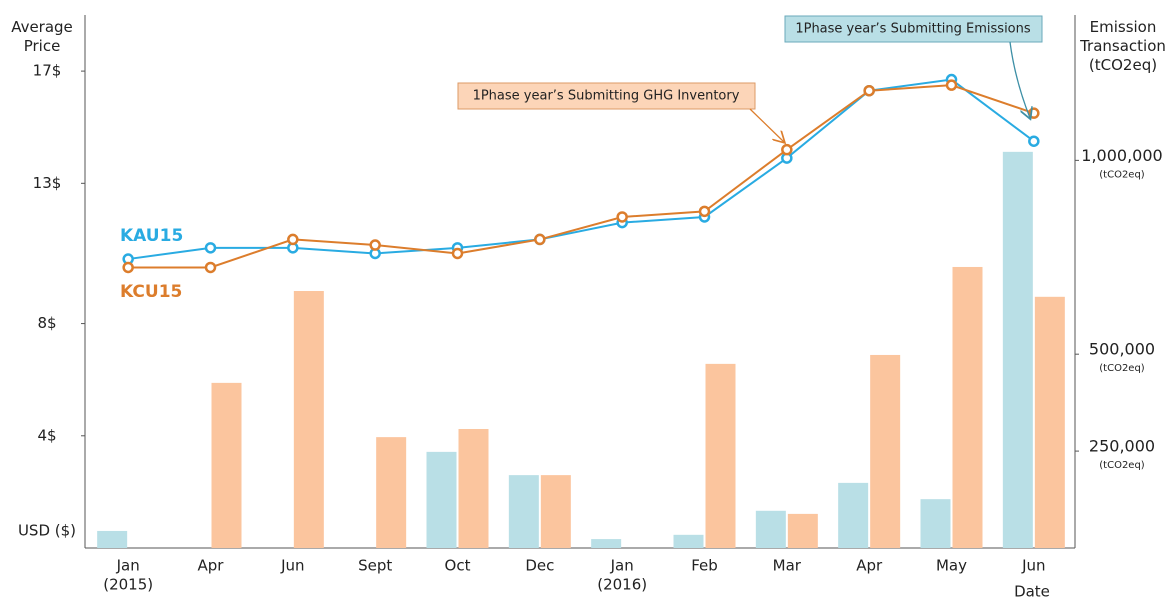  I want to click on y-tick-label: 8$, so click(46, 323).